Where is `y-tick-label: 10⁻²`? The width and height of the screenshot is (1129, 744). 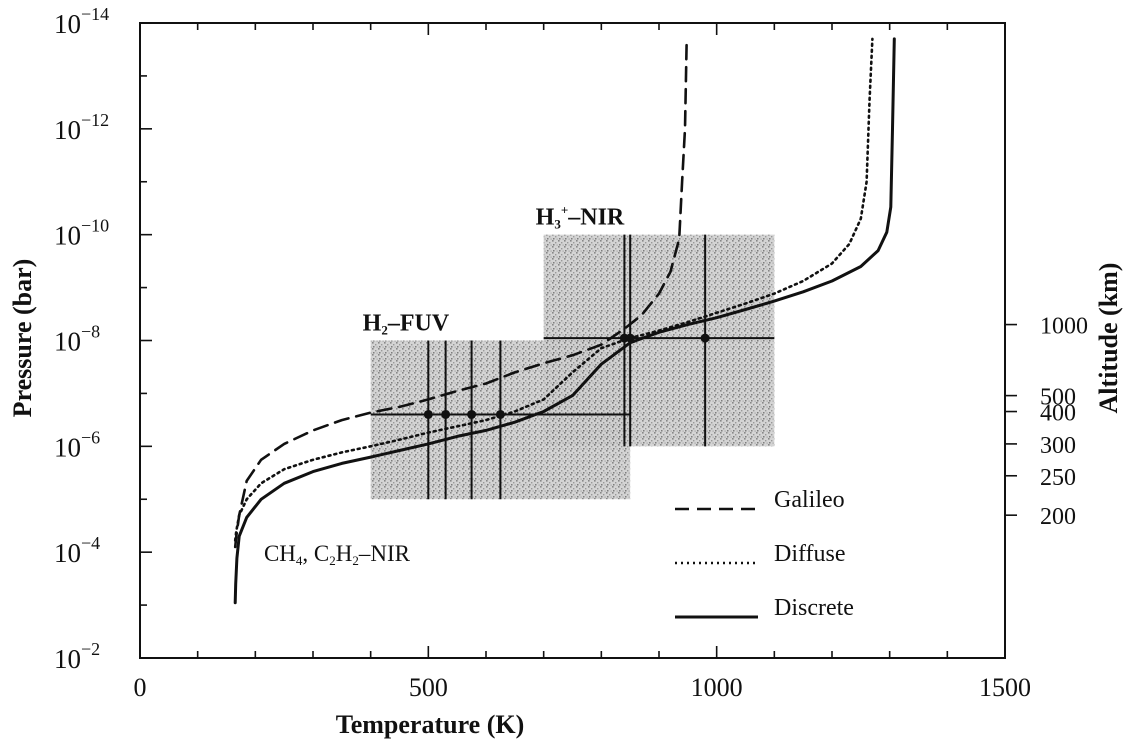
y-tick-label: 10⁻² is located at coordinates (77, 656).